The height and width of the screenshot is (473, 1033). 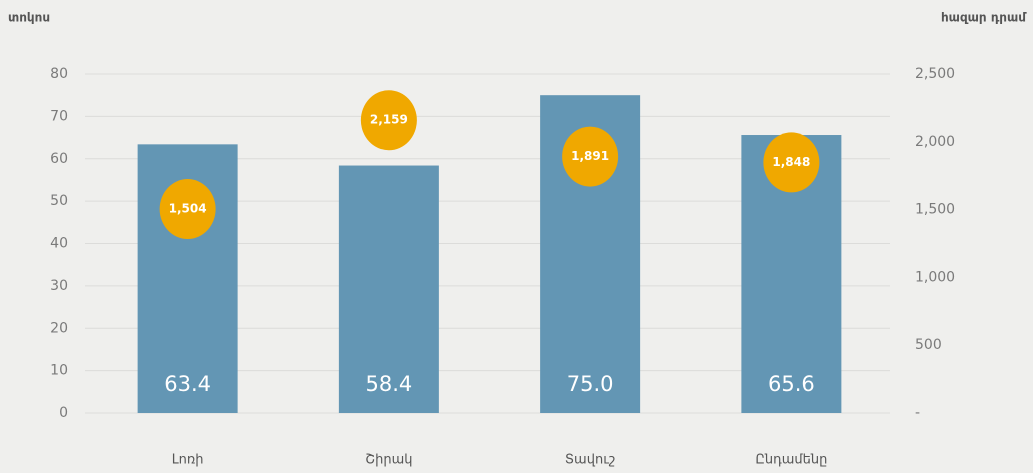 What do you see at coordinates (59, 201) in the screenshot?
I see `y-tick-label: 50` at bounding box center [59, 201].